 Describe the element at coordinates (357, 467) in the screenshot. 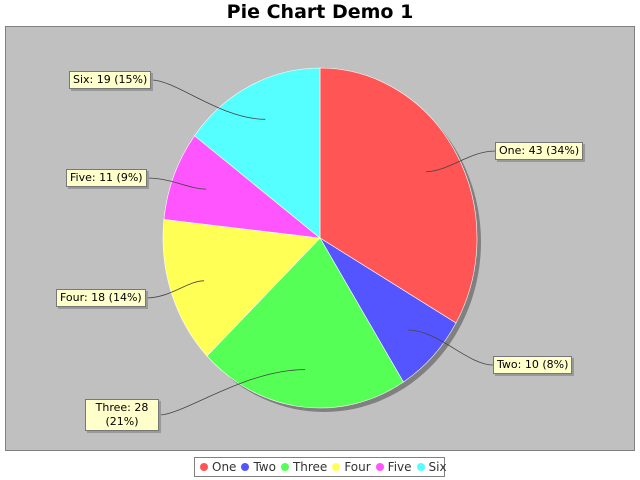

I see `legend-label: Four` at that location.